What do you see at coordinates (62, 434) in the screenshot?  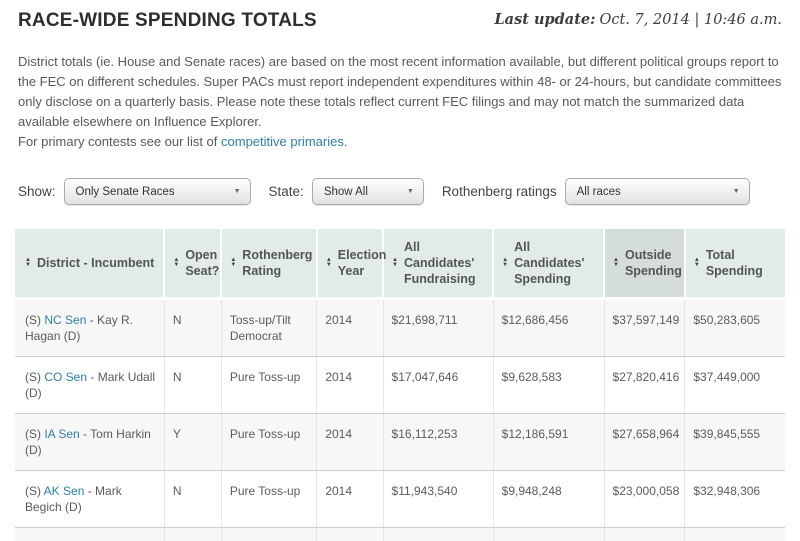 I see `district-link: IA Sen` at bounding box center [62, 434].